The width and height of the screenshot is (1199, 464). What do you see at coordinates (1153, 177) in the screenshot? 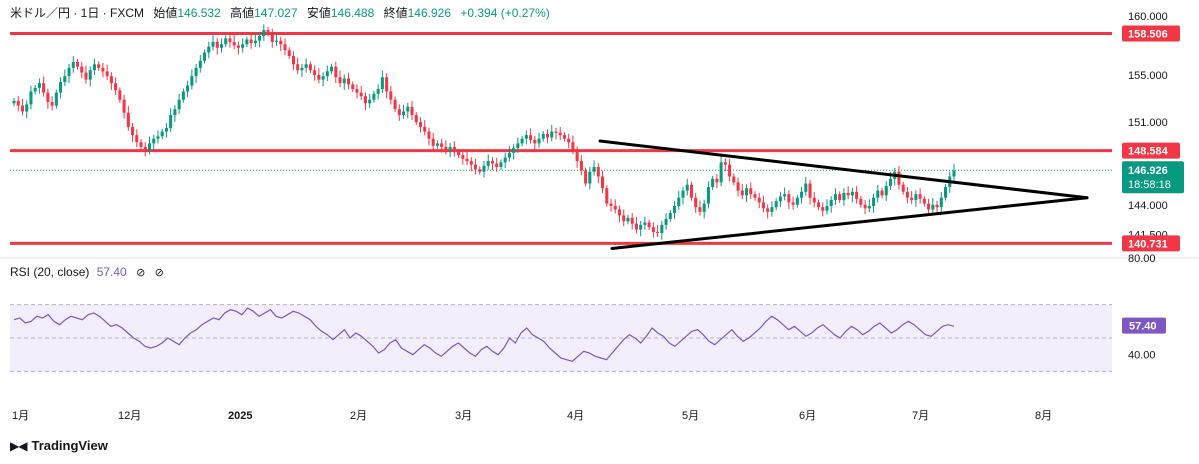
I see `last-price-tag` at bounding box center [1153, 177].